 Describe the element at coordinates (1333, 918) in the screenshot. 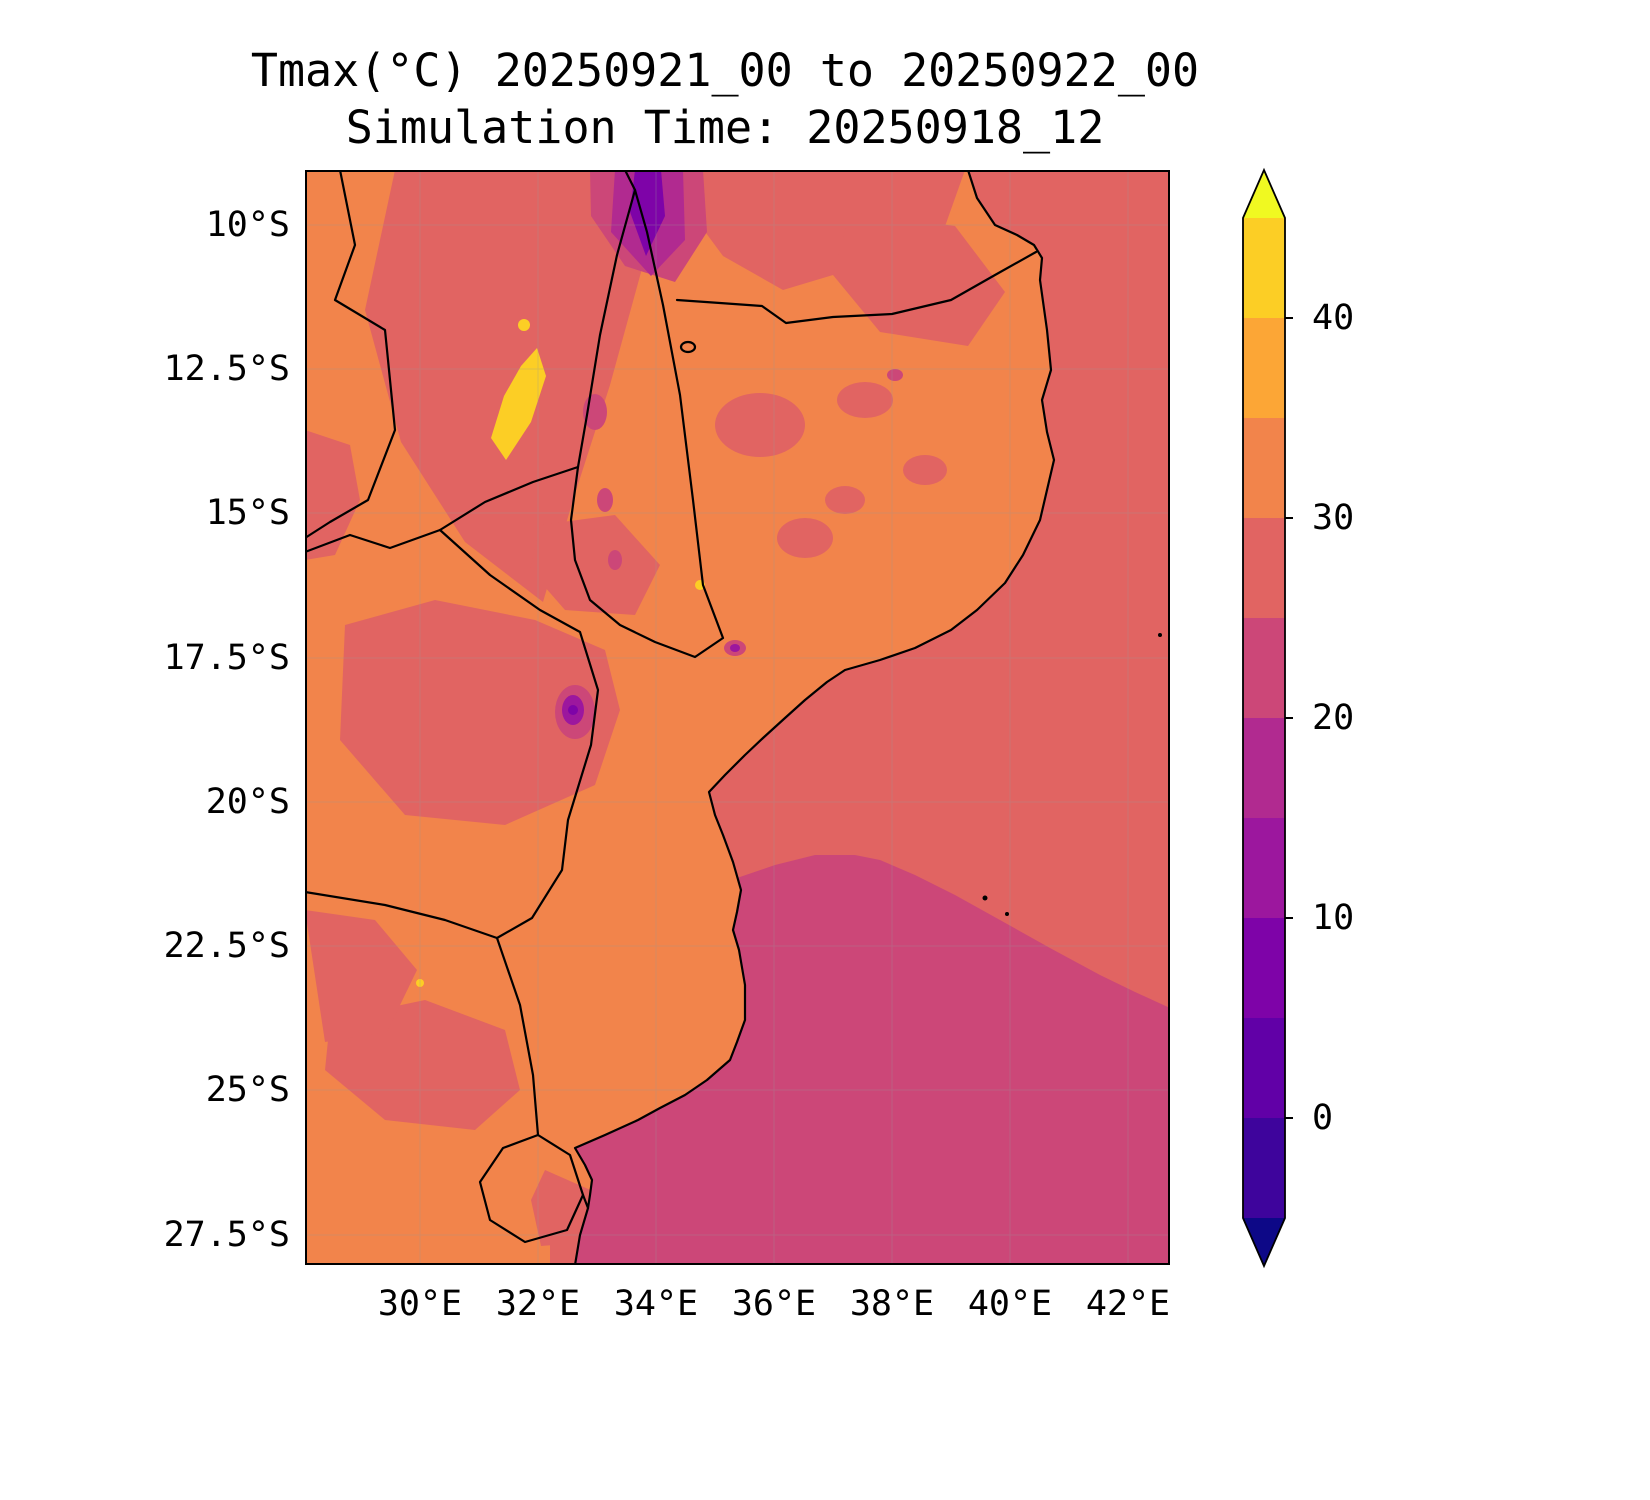

I see `colorbar-tick-label: 10` at that location.